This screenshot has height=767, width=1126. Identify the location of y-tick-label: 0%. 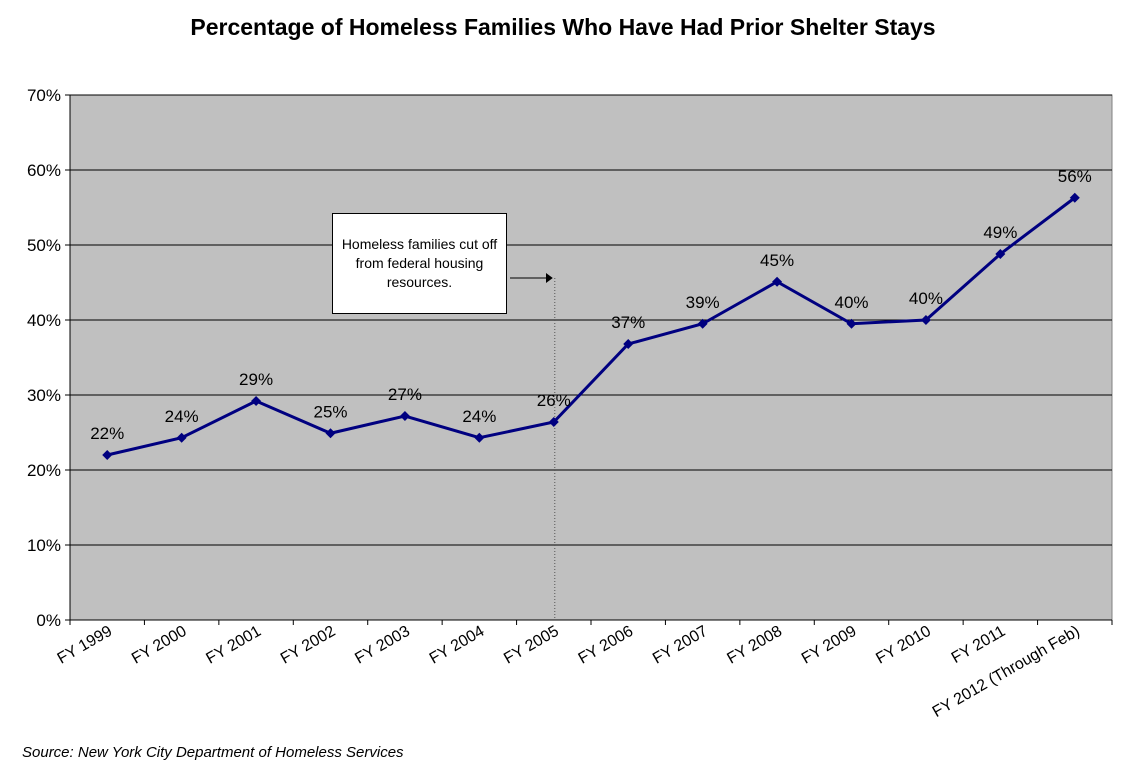
(48, 620).